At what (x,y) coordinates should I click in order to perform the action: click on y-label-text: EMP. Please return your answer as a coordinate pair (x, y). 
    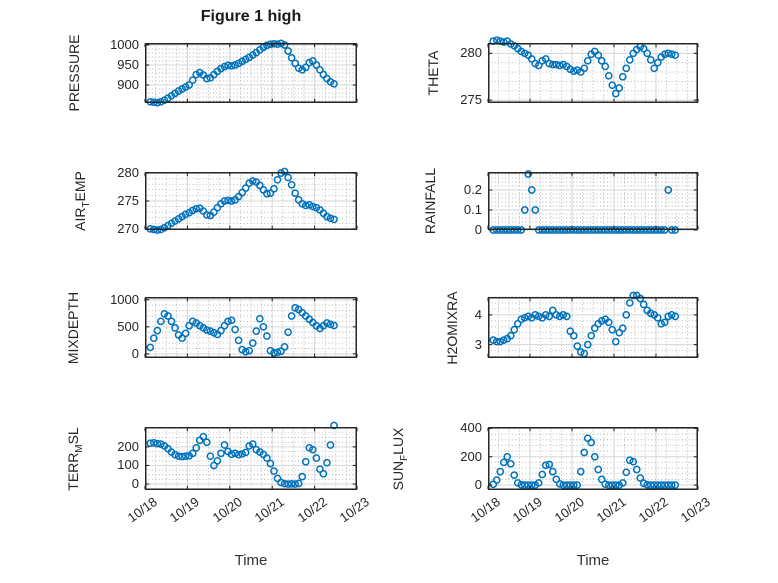
    Looking at the image, I should click on (80, 186).